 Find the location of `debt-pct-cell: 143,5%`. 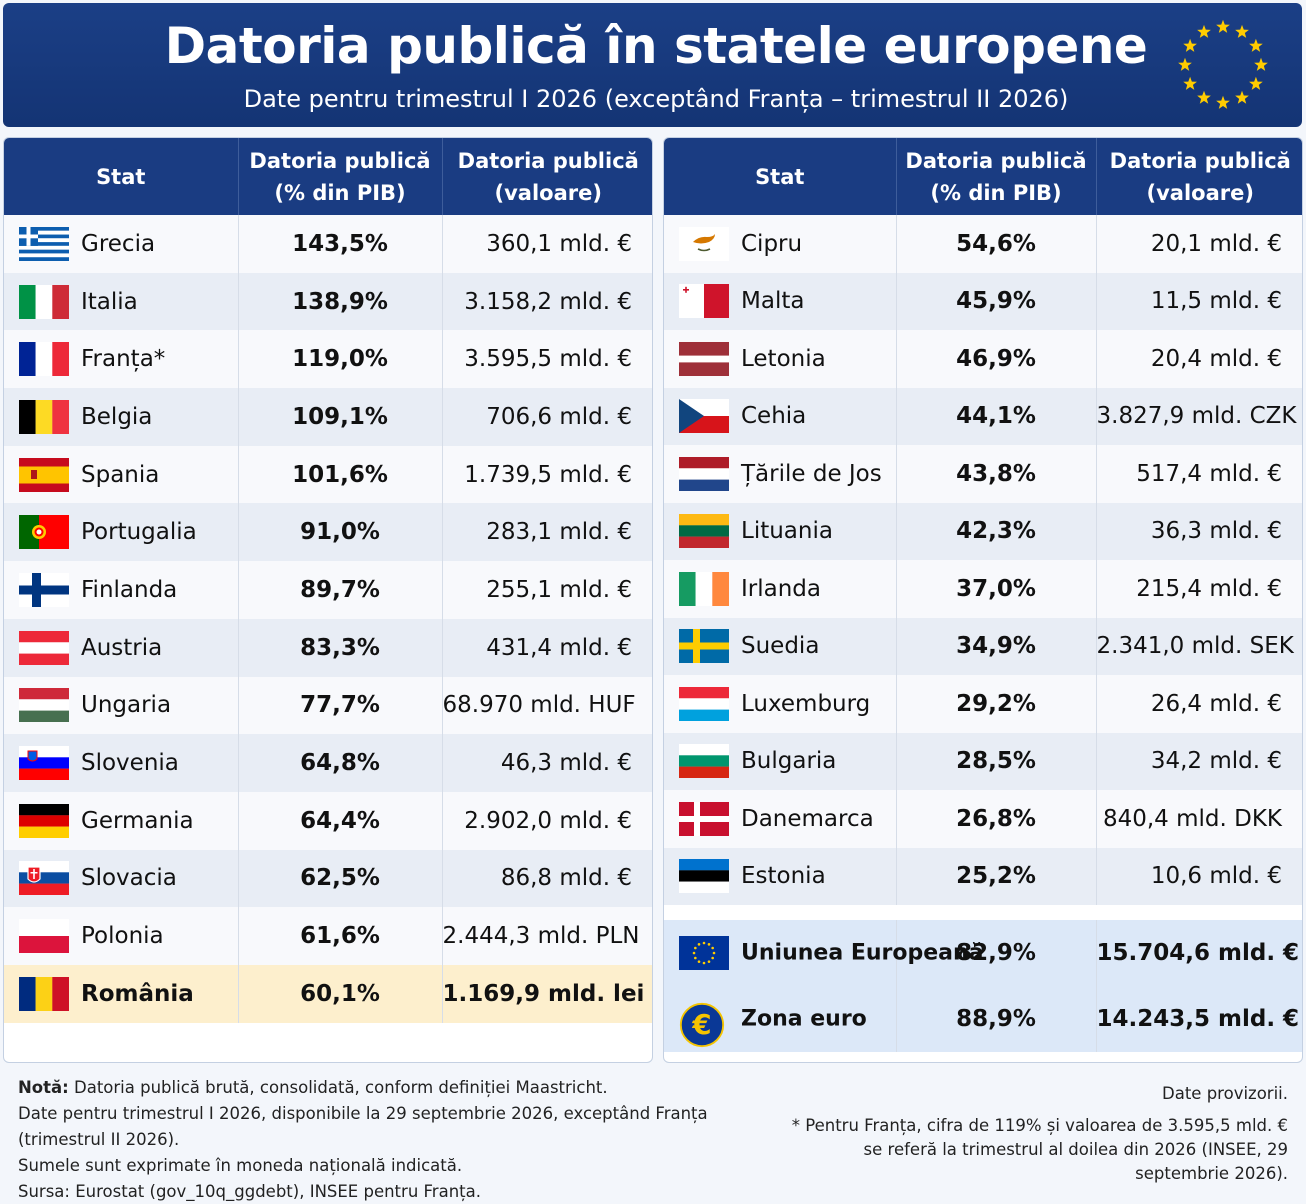

debt-pct-cell: 143,5% is located at coordinates (340, 244).